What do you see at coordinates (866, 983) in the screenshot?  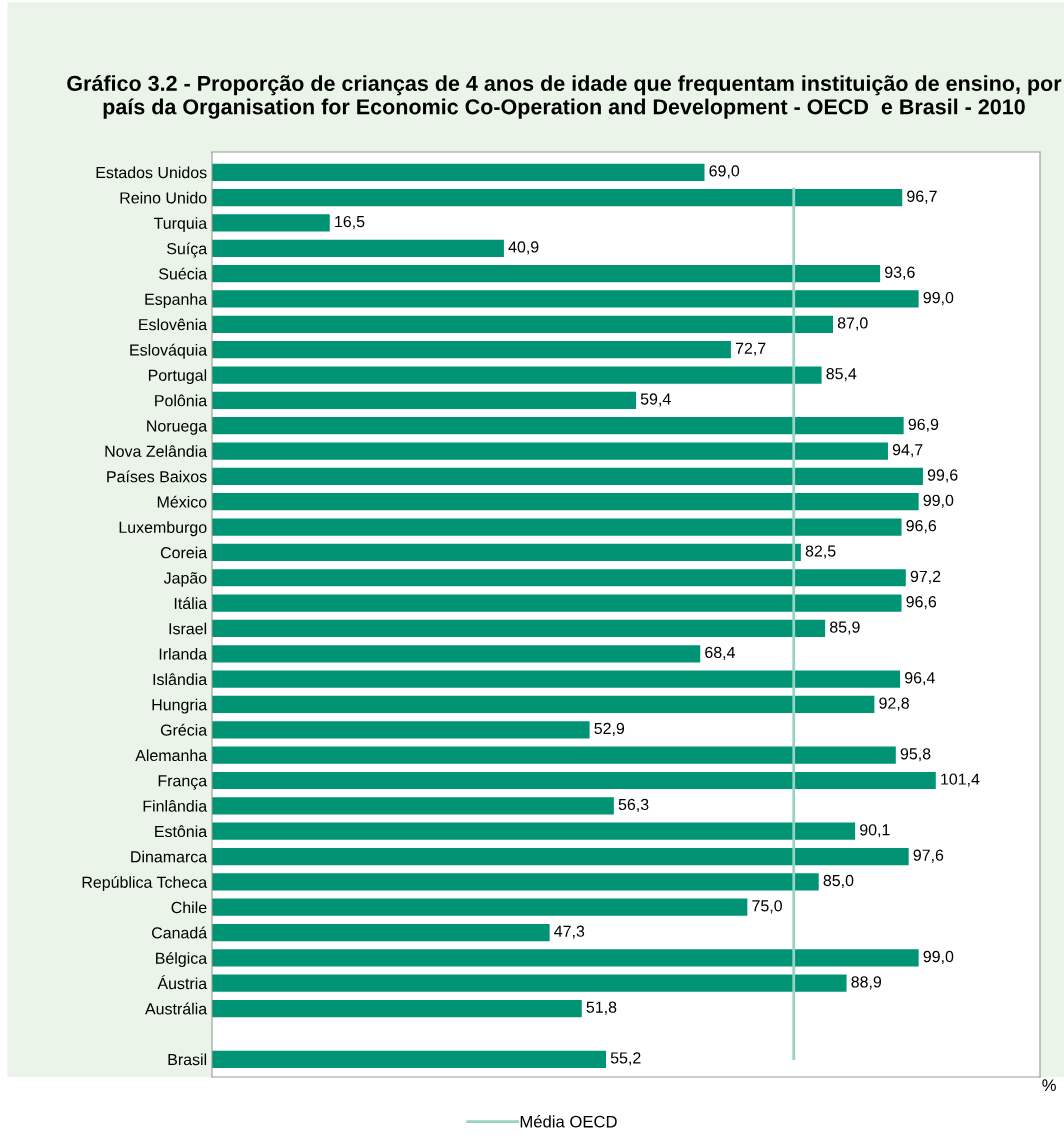 I see `data-label: 88,9` at bounding box center [866, 983].